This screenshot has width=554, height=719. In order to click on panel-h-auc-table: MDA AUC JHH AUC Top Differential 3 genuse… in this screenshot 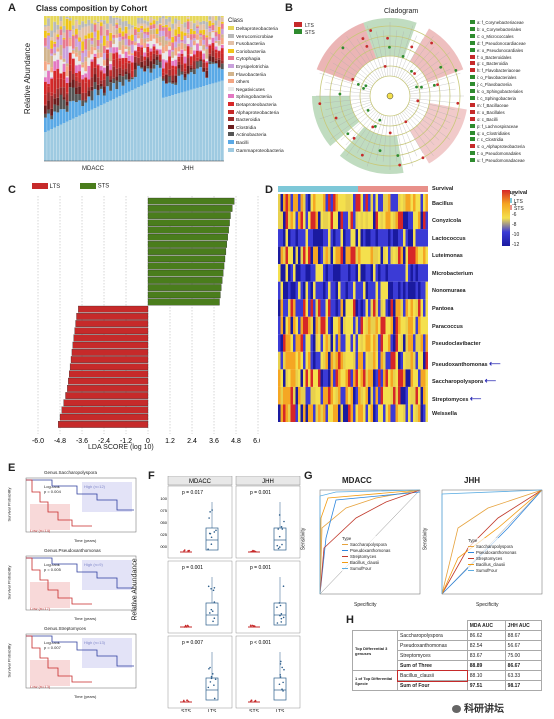, I will do `click(450, 665)`.